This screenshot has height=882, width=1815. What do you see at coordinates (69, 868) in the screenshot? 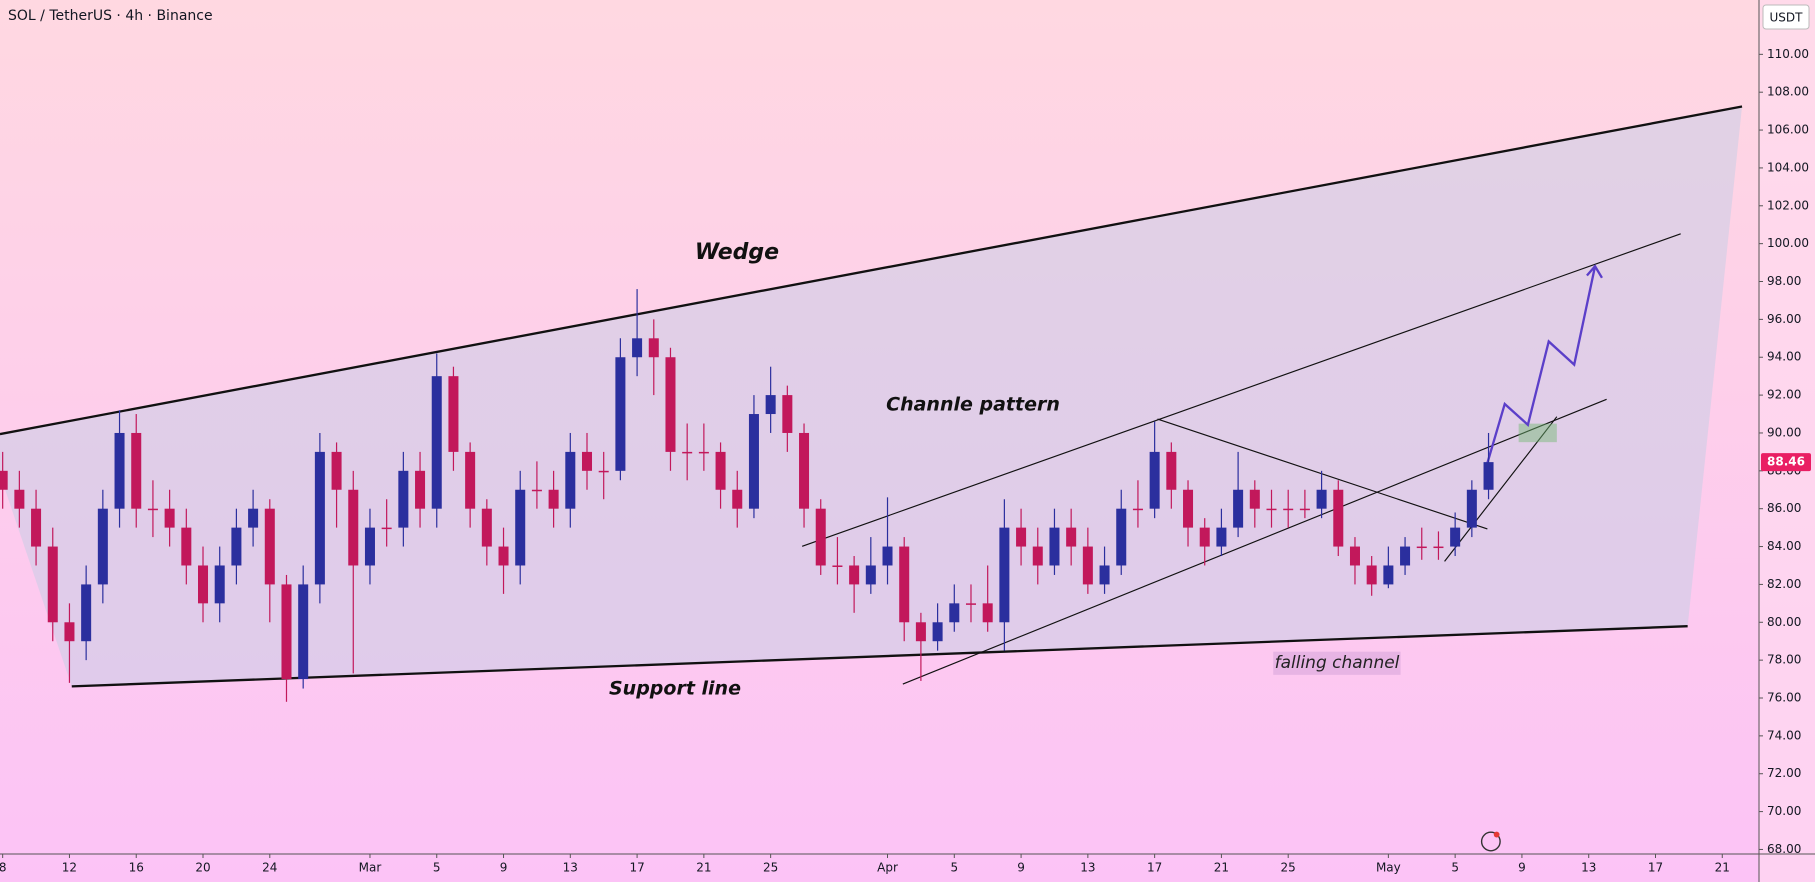
I see `x-tick-label: 12` at bounding box center [69, 868].